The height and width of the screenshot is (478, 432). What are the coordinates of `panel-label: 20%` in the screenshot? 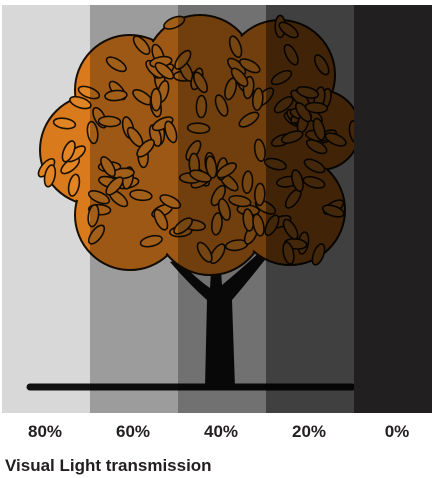 It's located at (309, 431).